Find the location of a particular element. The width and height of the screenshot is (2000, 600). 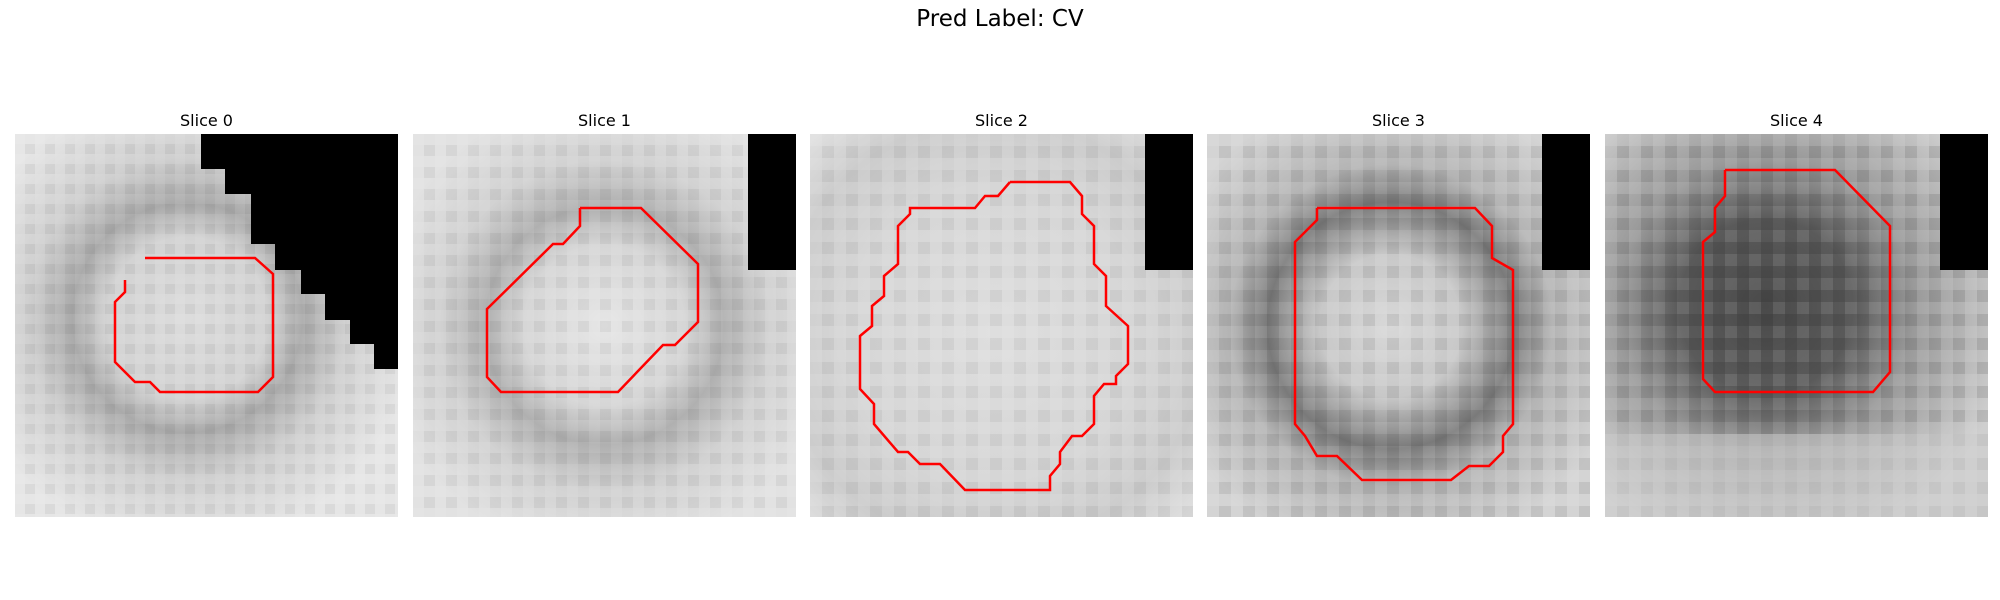

slice-title: Slice 2 is located at coordinates (1001, 120).